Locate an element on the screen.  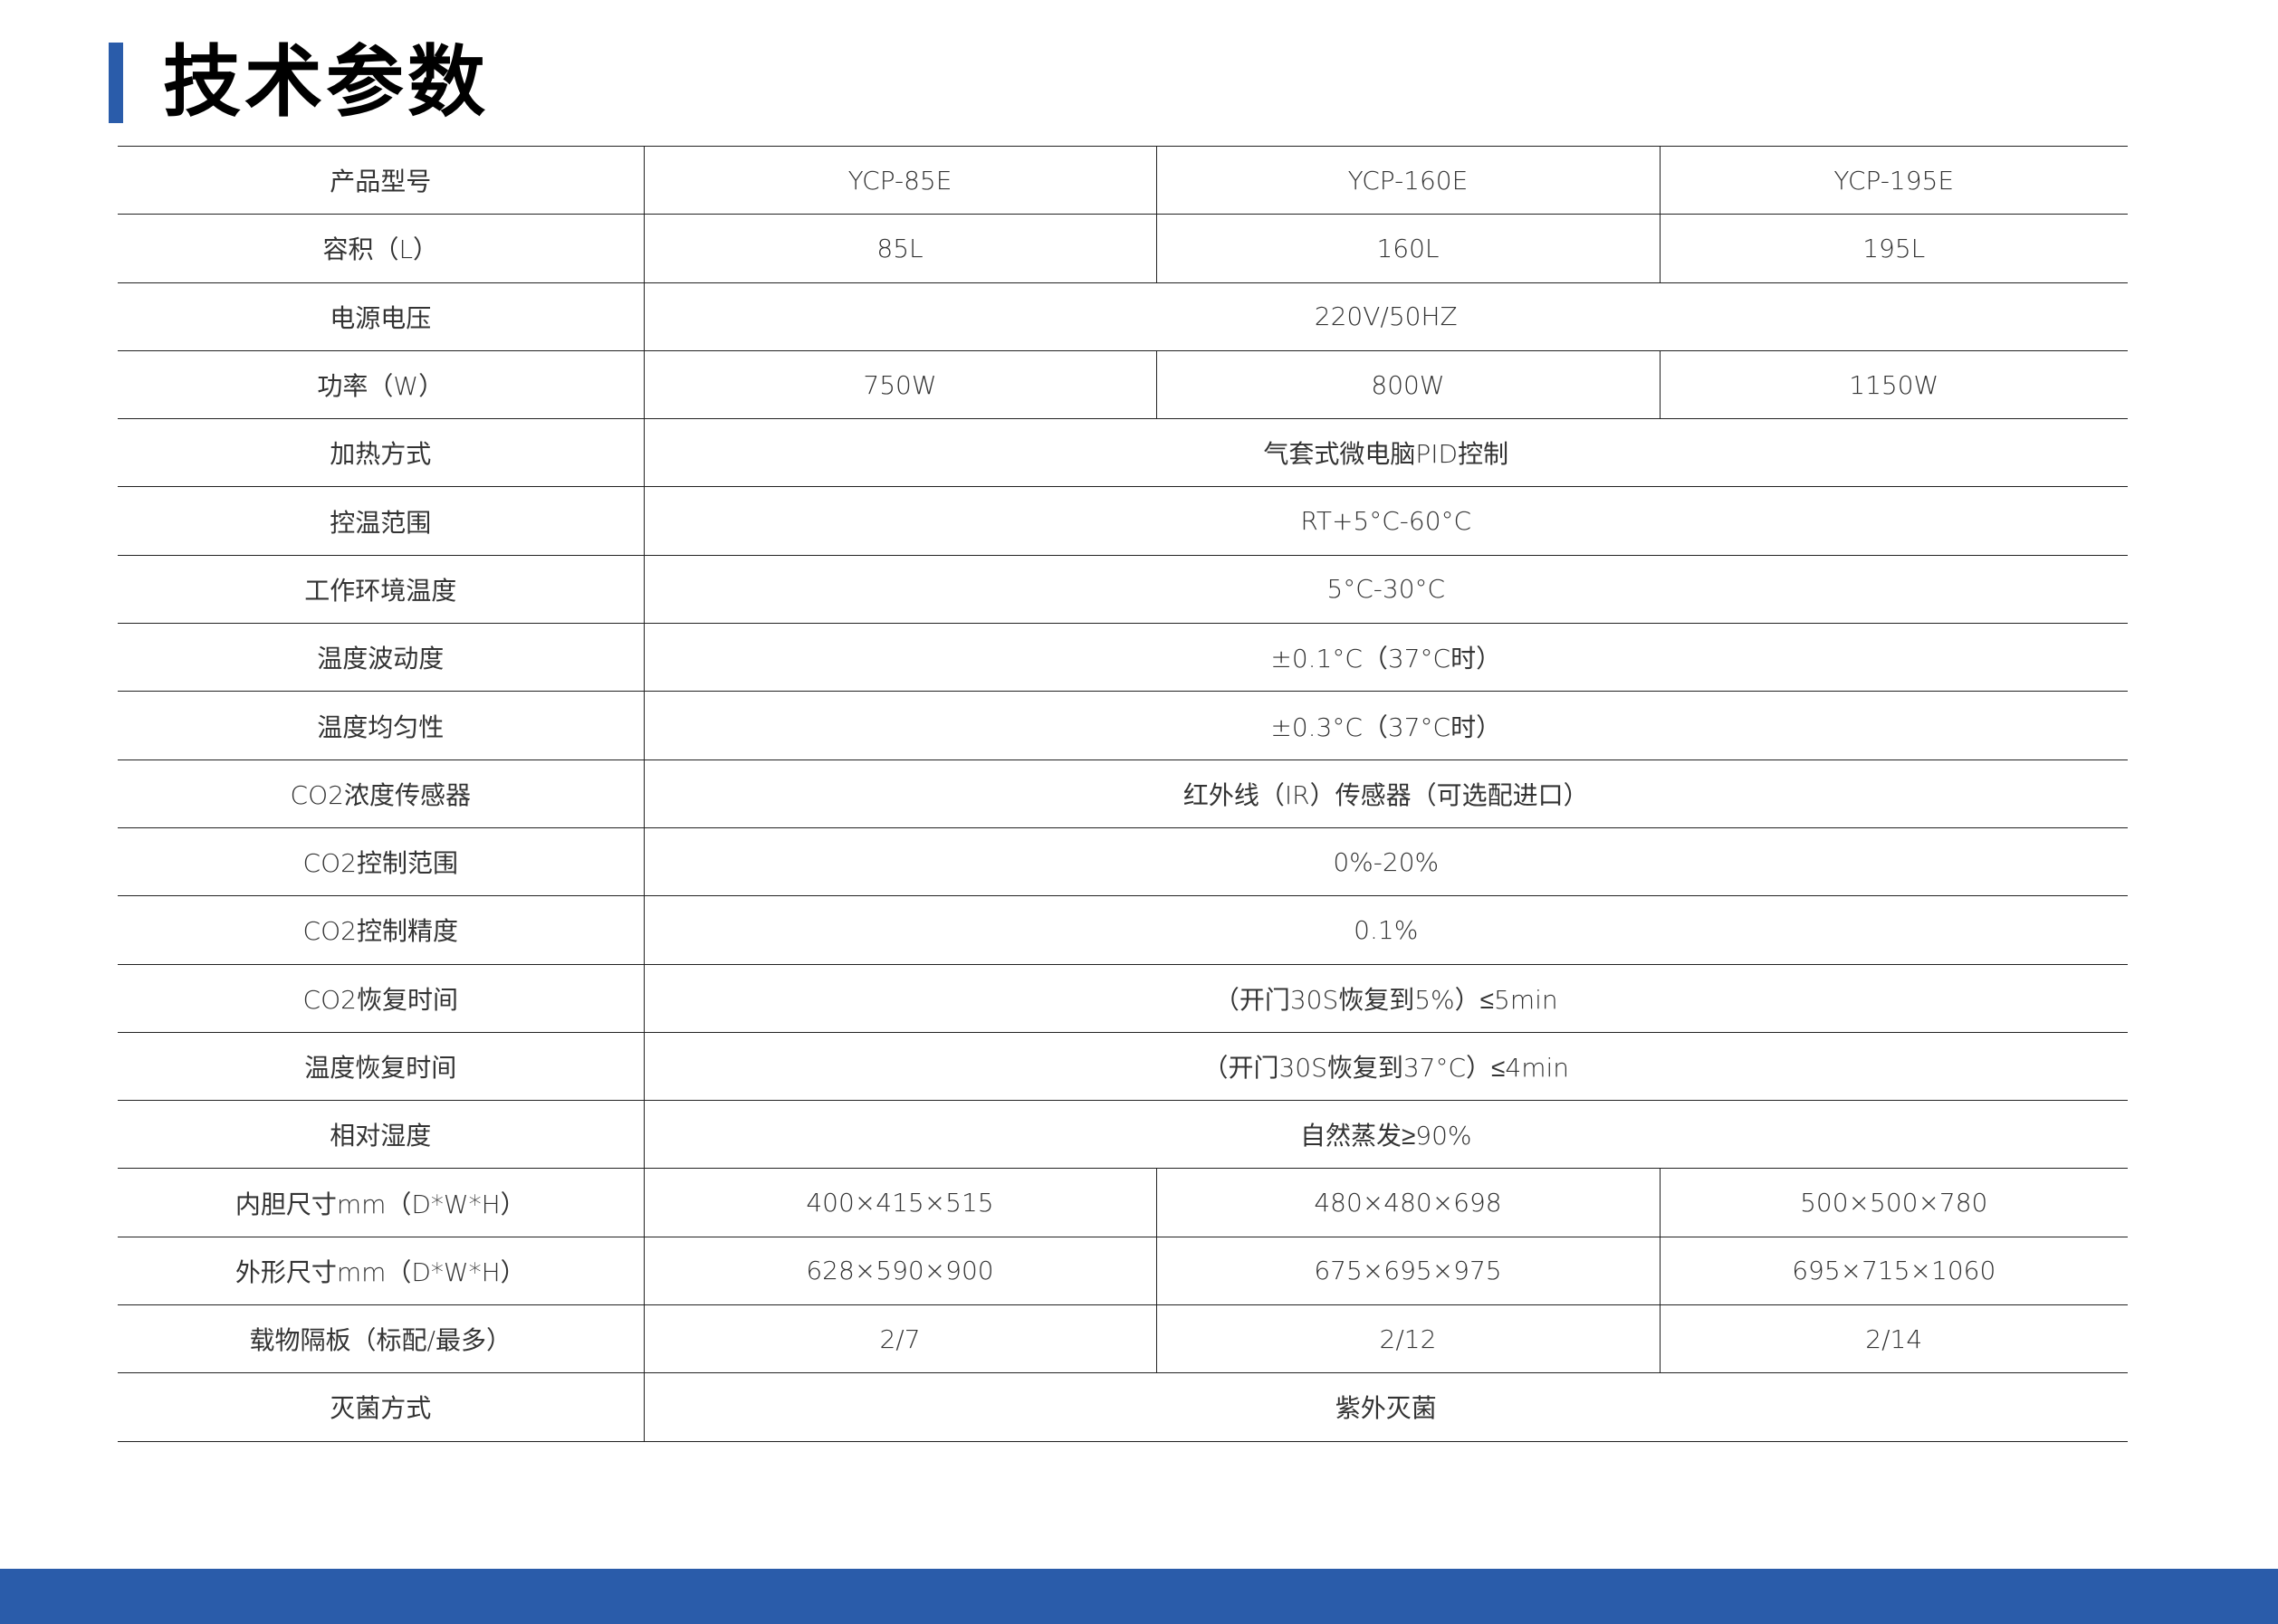
table-row: 容积（L） 85L 160L 195L is located at coordinates (1123, 248).